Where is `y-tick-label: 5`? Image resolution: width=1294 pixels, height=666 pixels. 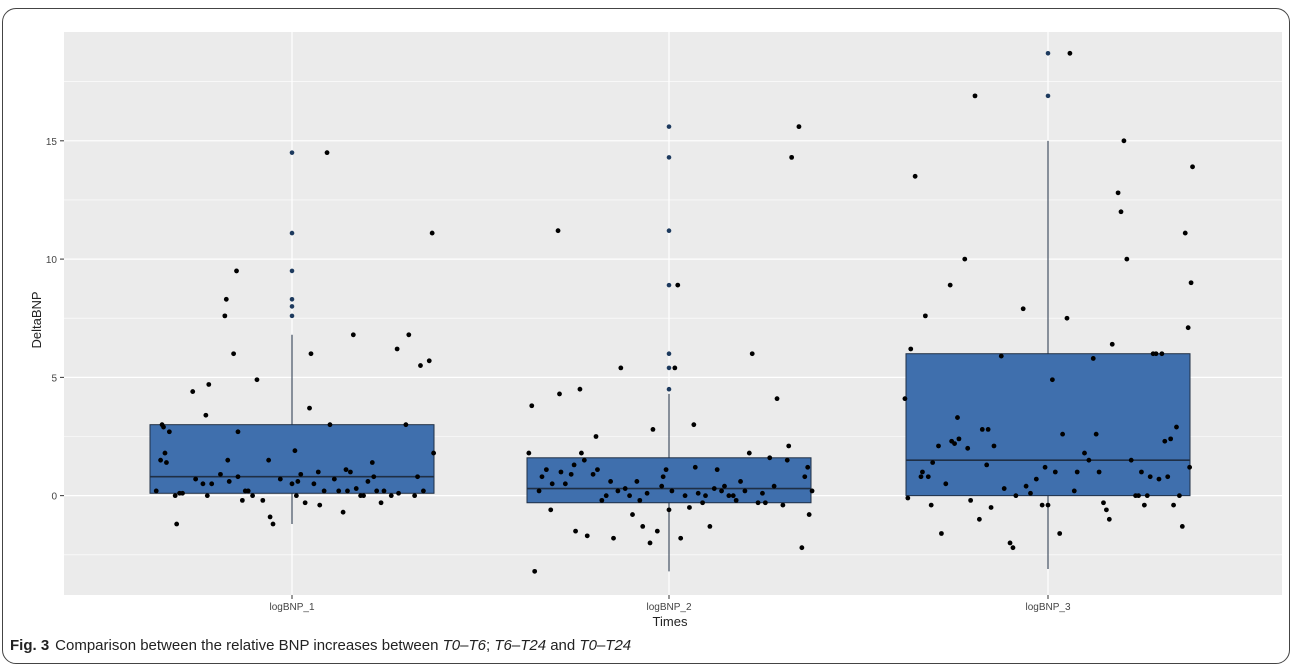 y-tick-label: 5 is located at coordinates (54, 378).